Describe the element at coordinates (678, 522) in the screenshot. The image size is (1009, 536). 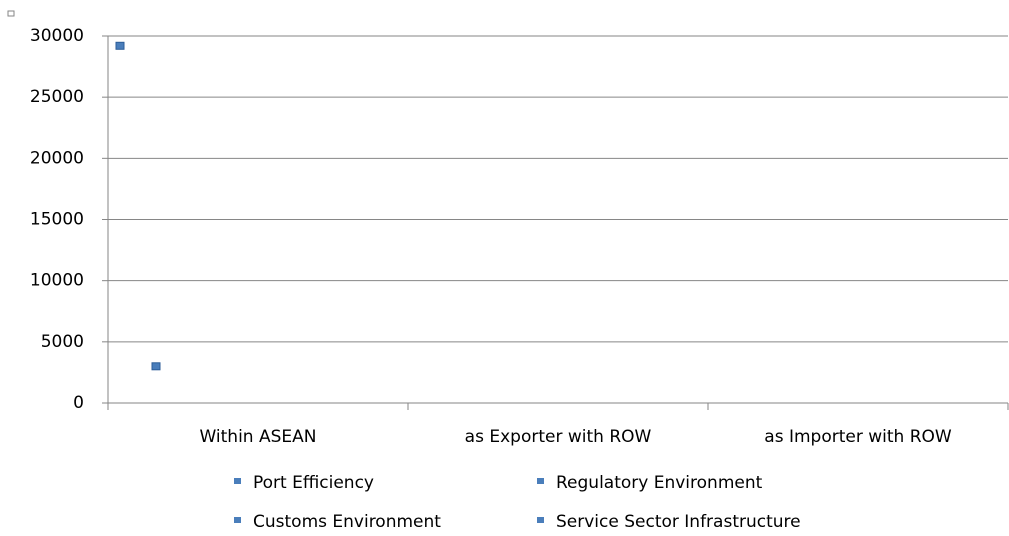
I see `legend-label: Service Sector Infrastructure` at that location.